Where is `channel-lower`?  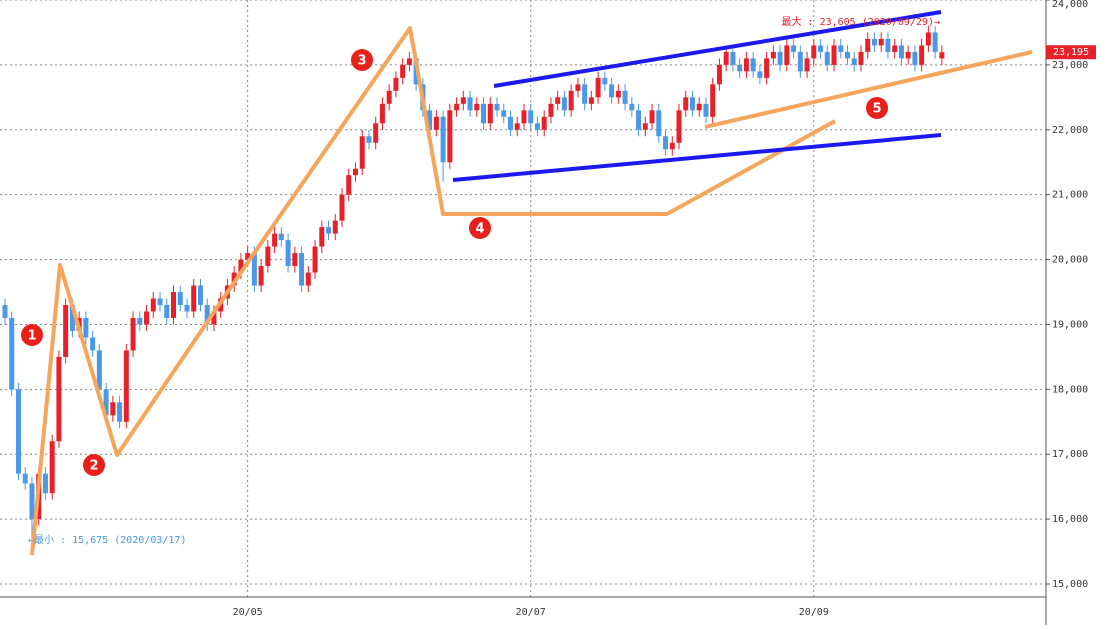 channel-lower is located at coordinates (697, 157).